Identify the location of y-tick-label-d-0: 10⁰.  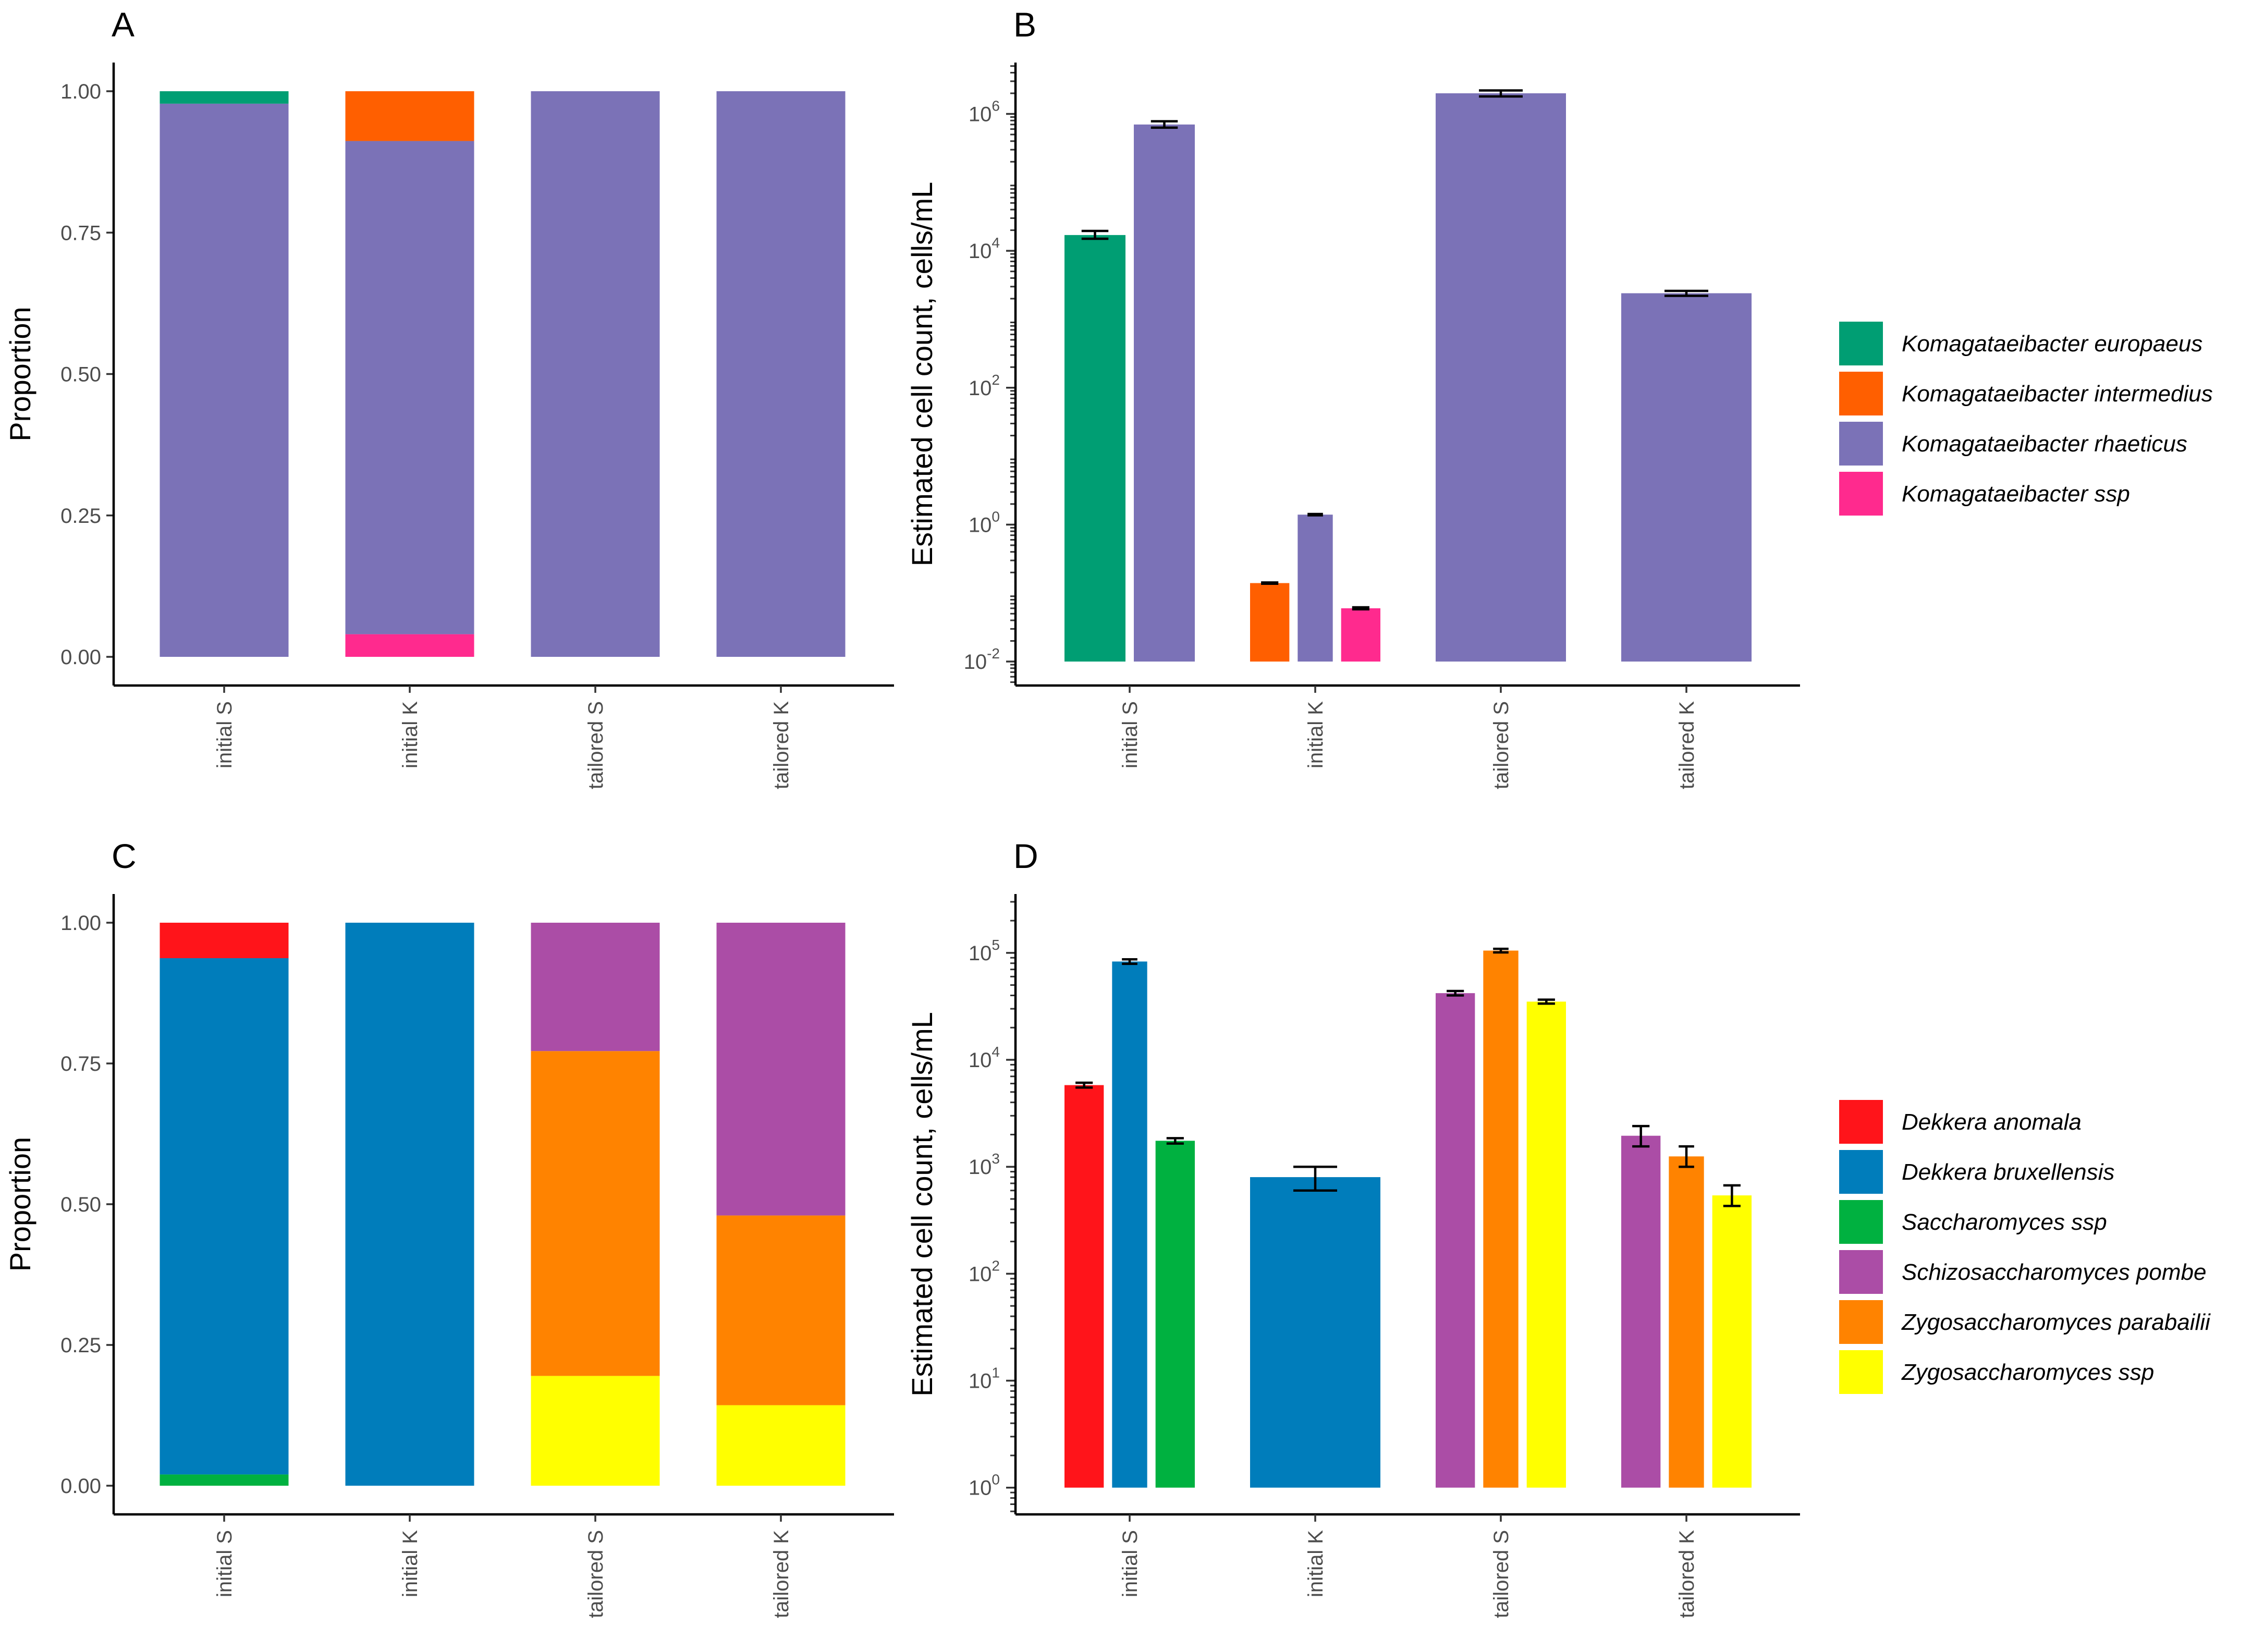
(984, 1486).